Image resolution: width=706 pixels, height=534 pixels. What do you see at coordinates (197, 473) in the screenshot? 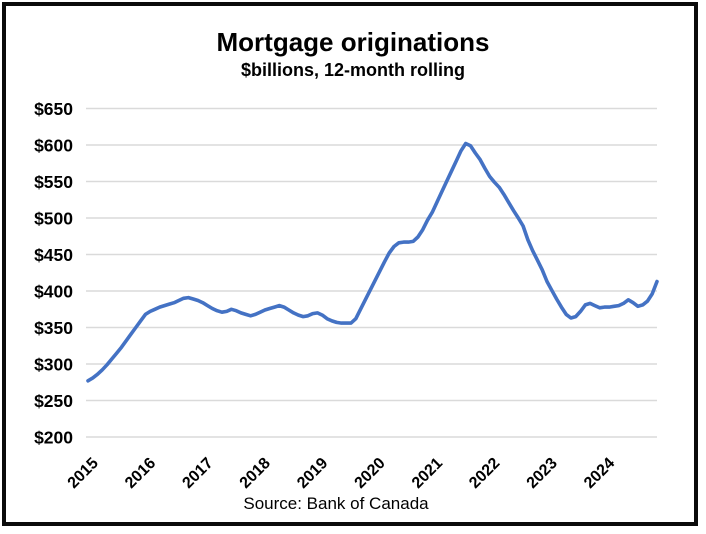
I see `x-tick-label-2017: 2017` at bounding box center [197, 473].